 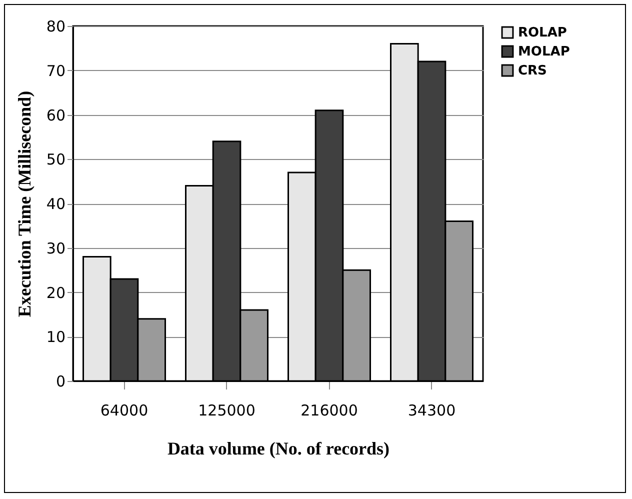 I want to click on x-tick-label: 34300, so click(x=432, y=411).